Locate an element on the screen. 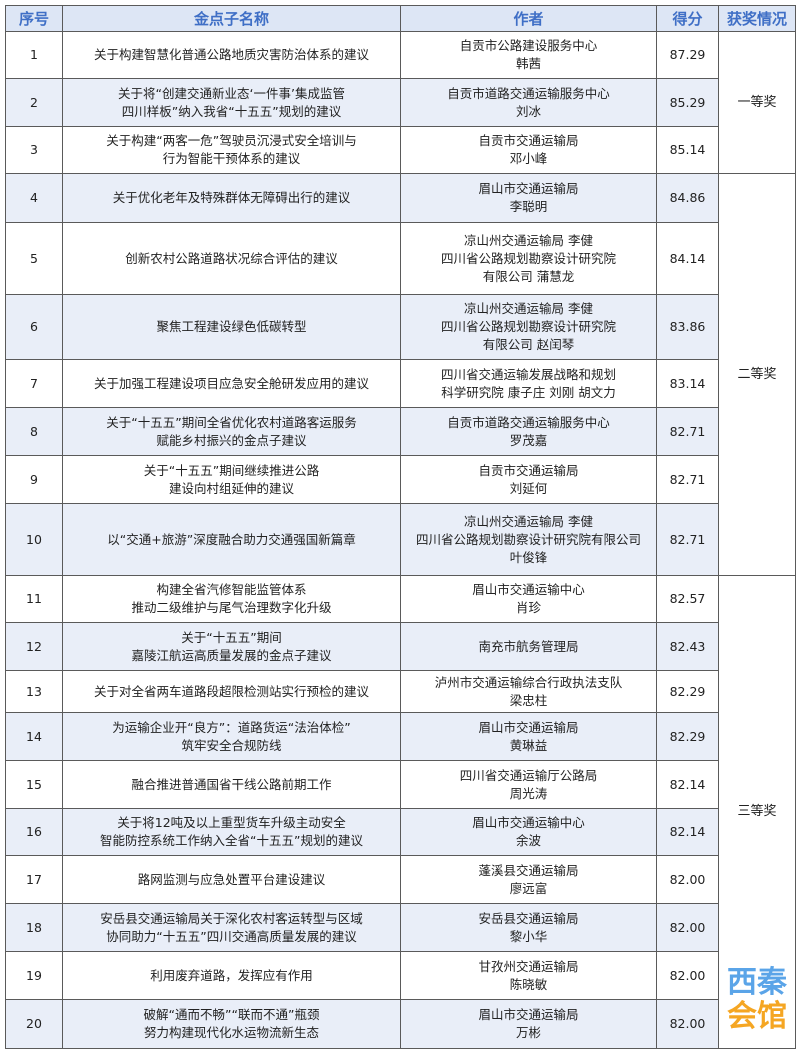 The image size is (800, 1055). idea-title: 关于加强工程建设项目应急安全舱研发应用的建议 is located at coordinates (231, 383).